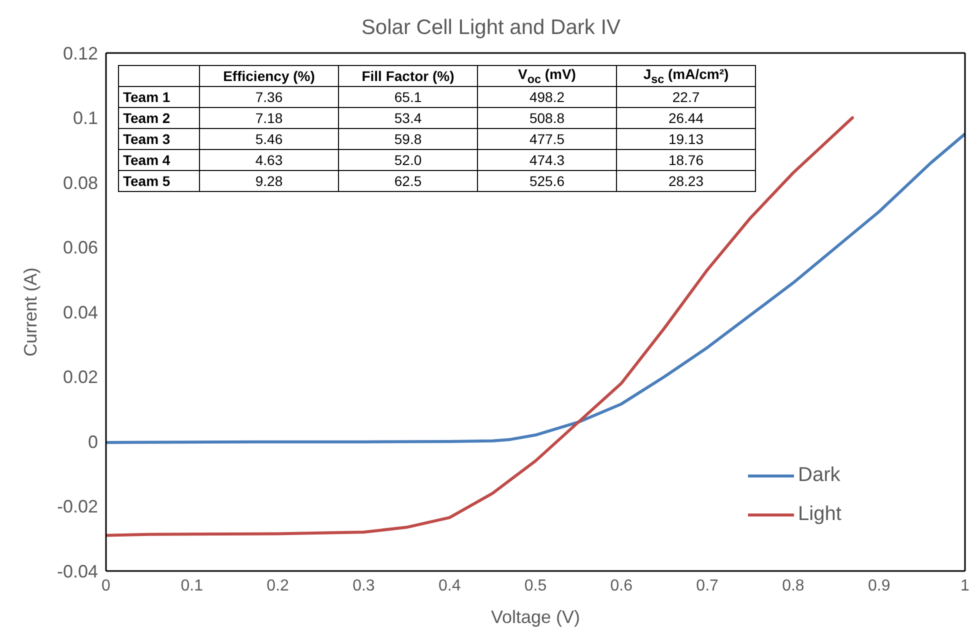 This screenshot has height=629, width=974. I want to click on text: 508.8, so click(547, 118).